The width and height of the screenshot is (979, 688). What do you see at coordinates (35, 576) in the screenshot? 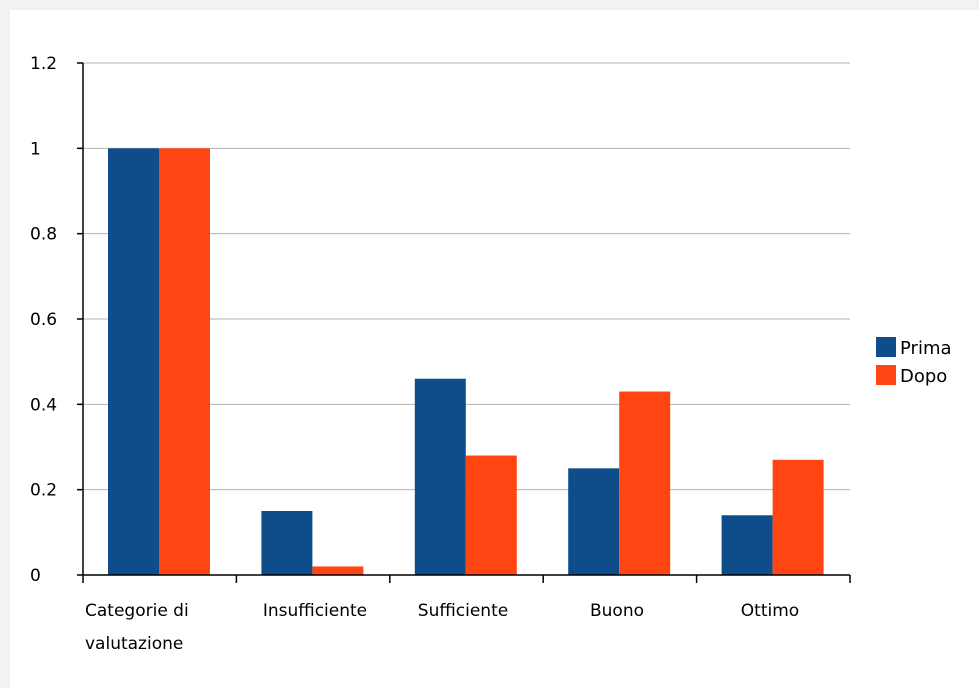
I see `y-tick-label: 0` at bounding box center [35, 576].